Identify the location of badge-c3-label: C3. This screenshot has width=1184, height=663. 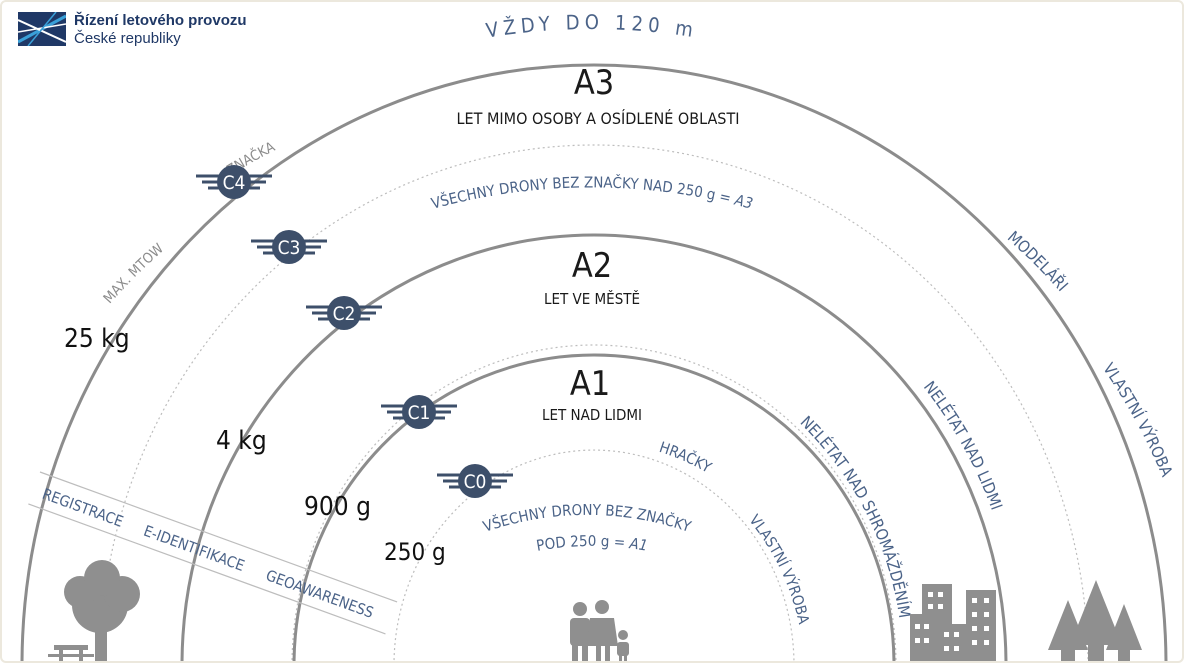
(289, 248).